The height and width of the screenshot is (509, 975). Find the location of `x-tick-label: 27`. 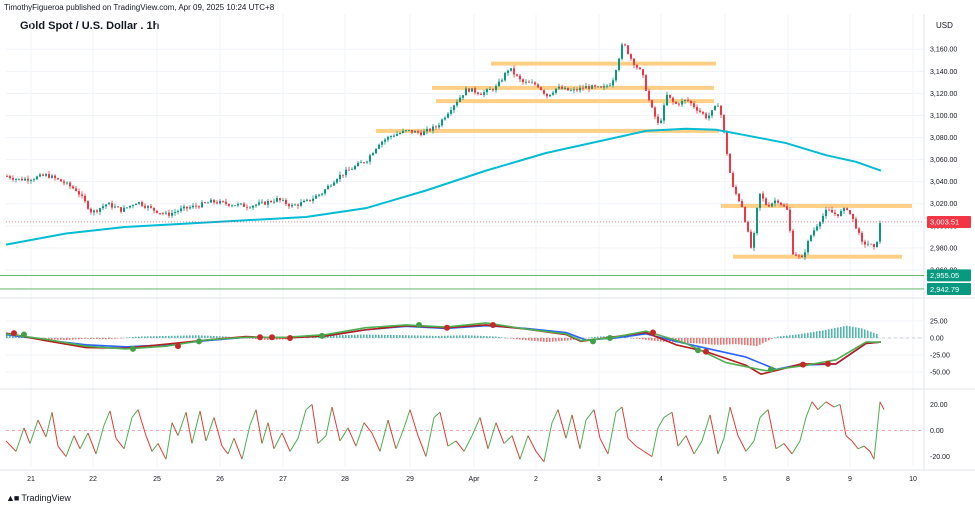

x-tick-label: 27 is located at coordinates (283, 479).